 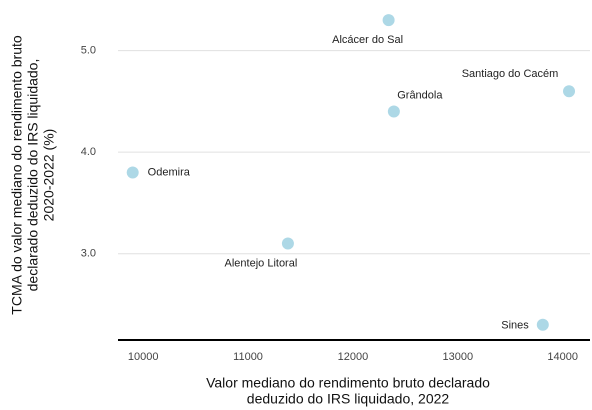 What do you see at coordinates (169, 172) in the screenshot?
I see `point-label: Odemira` at bounding box center [169, 172].